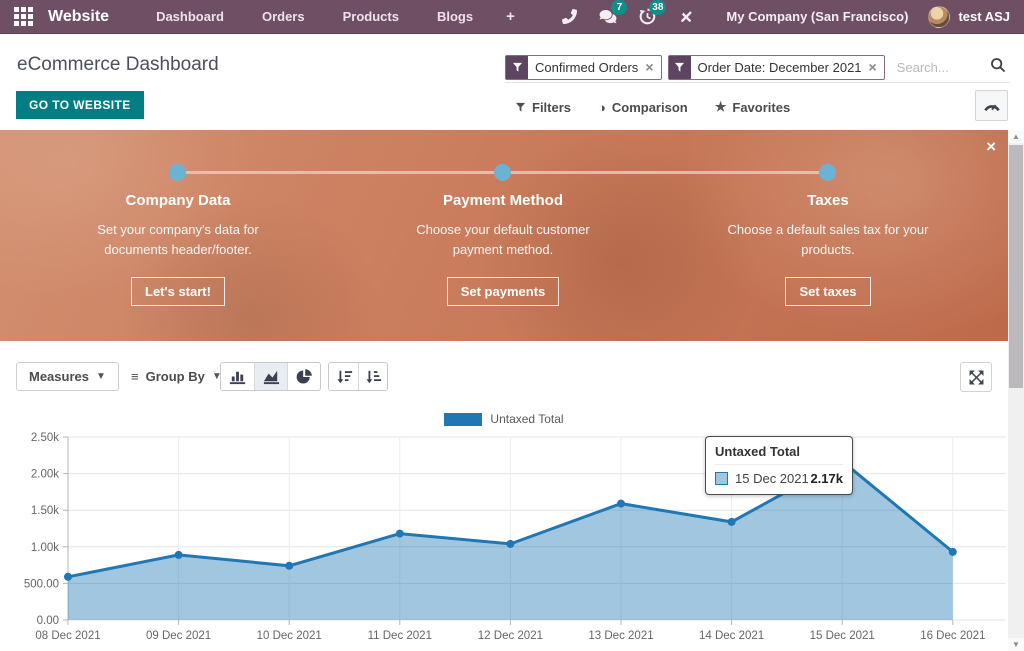 This screenshot has height=651, width=1024. What do you see at coordinates (1016, 266) in the screenshot?
I see `scrollbar-thumb` at bounding box center [1016, 266].